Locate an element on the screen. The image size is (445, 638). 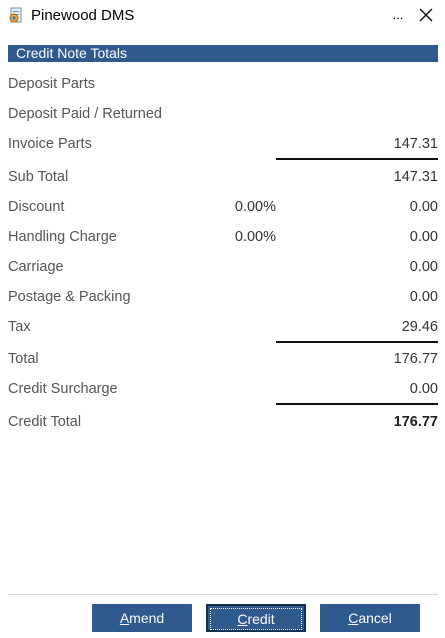
row-label: Total is located at coordinates (23, 359).